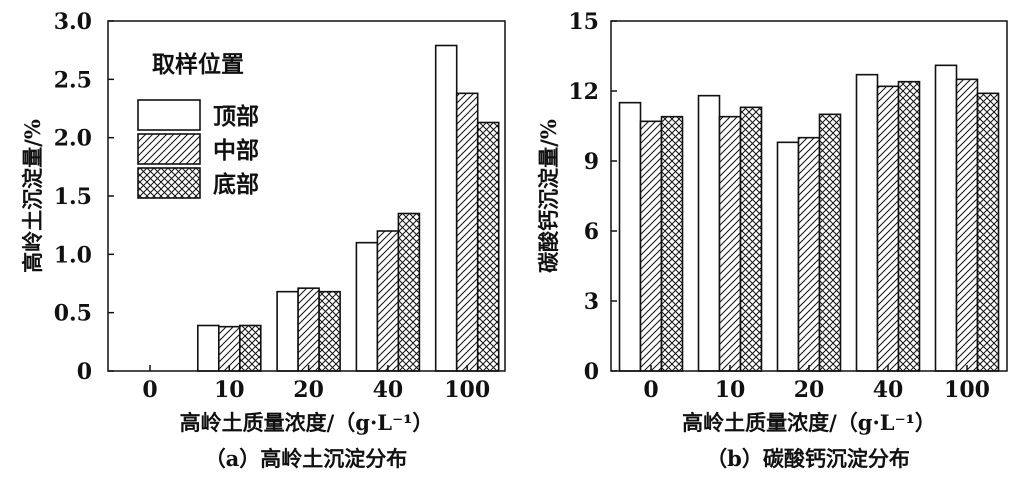 The image size is (1033, 494). Describe the element at coordinates (73, 255) in the screenshot. I see `y-tick-label: 1.0` at that location.